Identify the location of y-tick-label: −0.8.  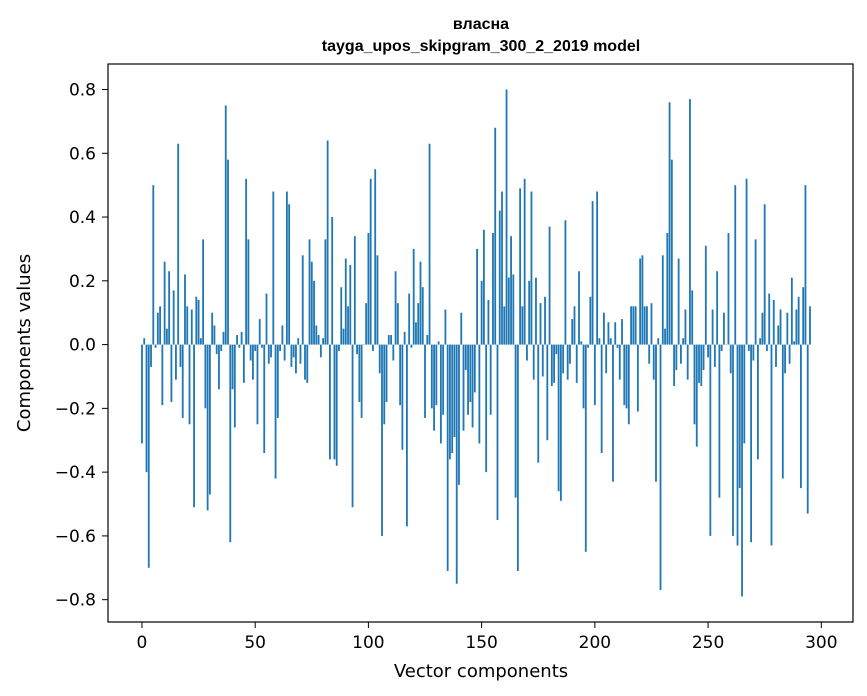
(75, 601).